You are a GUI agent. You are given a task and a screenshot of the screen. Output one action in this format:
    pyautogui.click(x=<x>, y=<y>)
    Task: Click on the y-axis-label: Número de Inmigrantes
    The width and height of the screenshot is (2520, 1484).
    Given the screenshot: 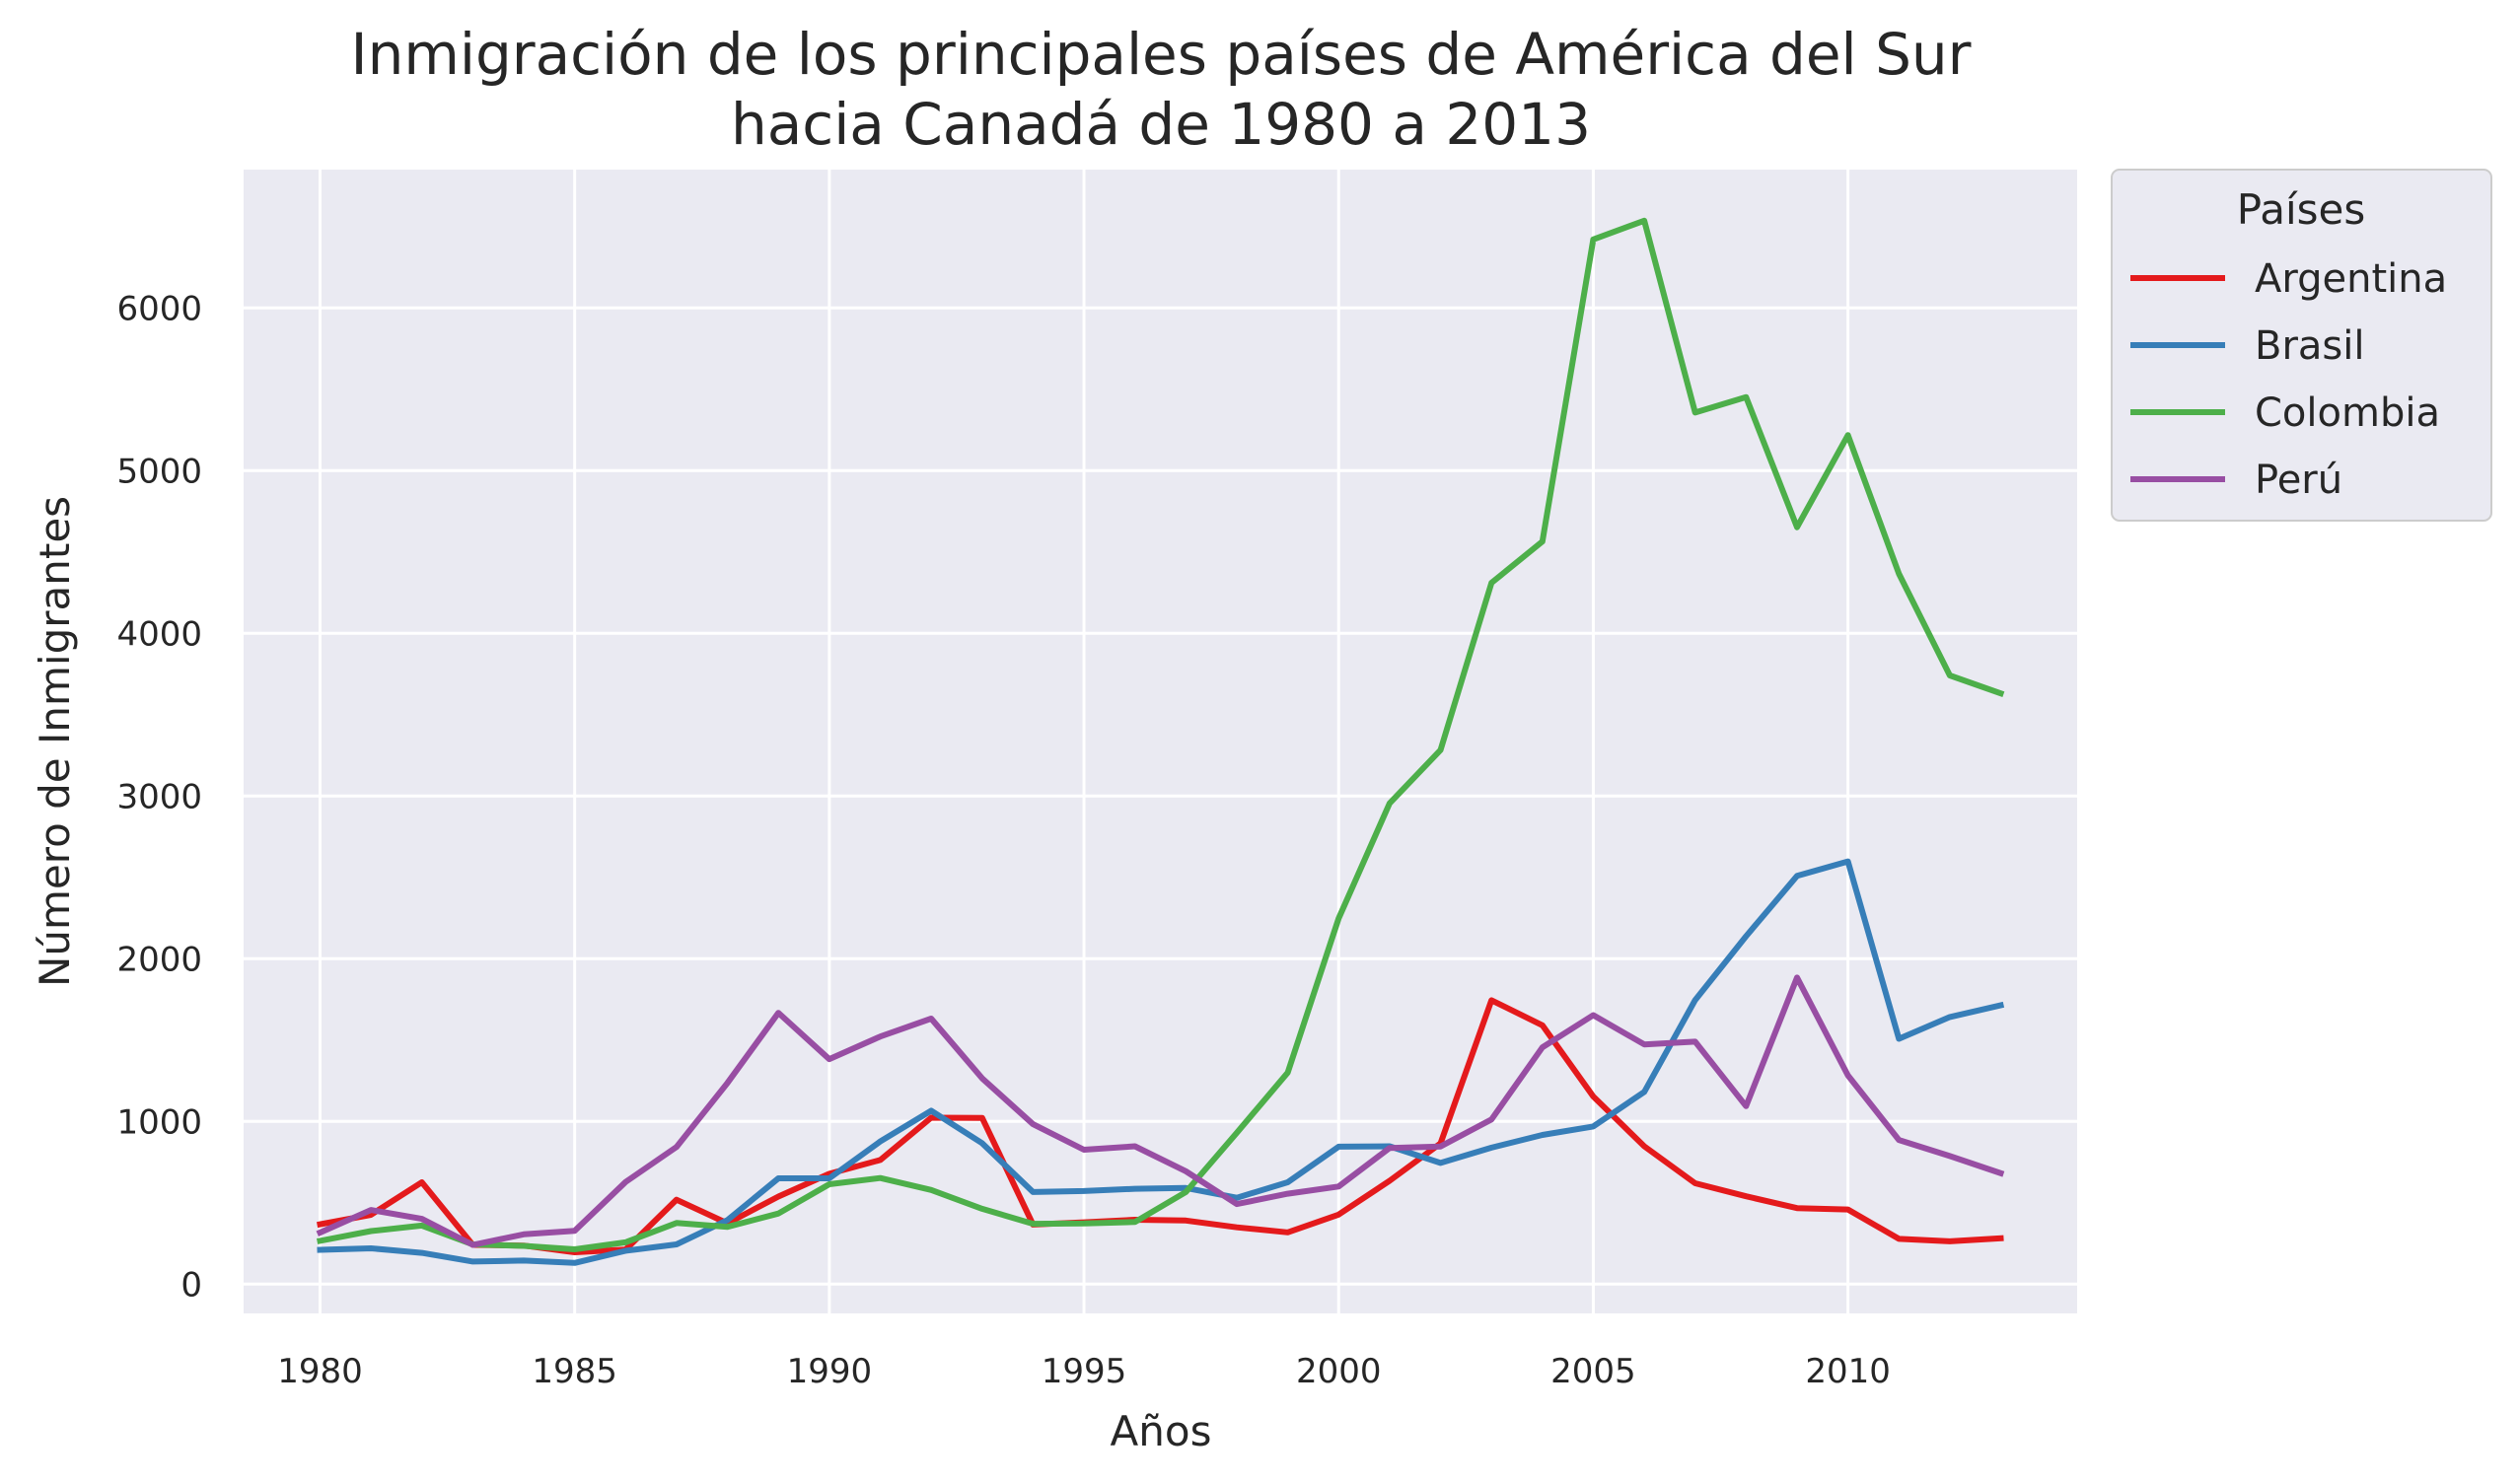 What is the action you would take?
    pyautogui.click(x=55, y=741)
    